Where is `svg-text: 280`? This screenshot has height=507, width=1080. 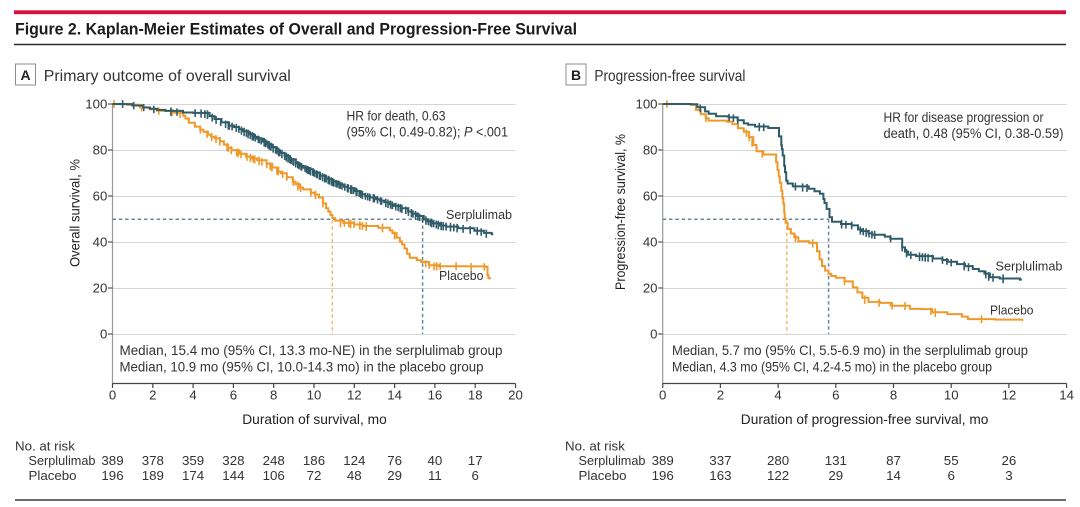
svg-text: 280 is located at coordinates (778, 460).